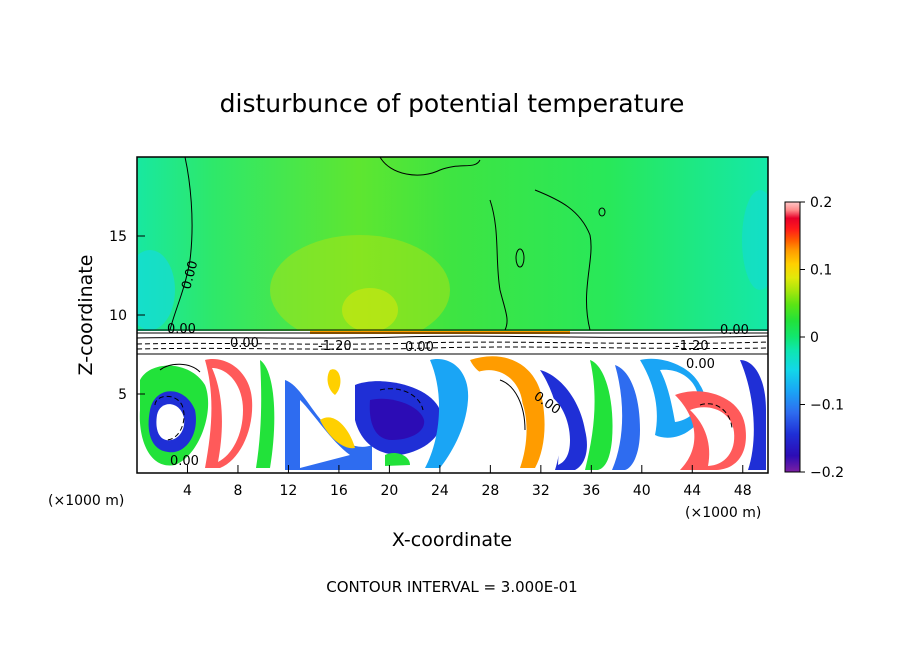  I want to click on upper-warm-core, so click(370, 310).